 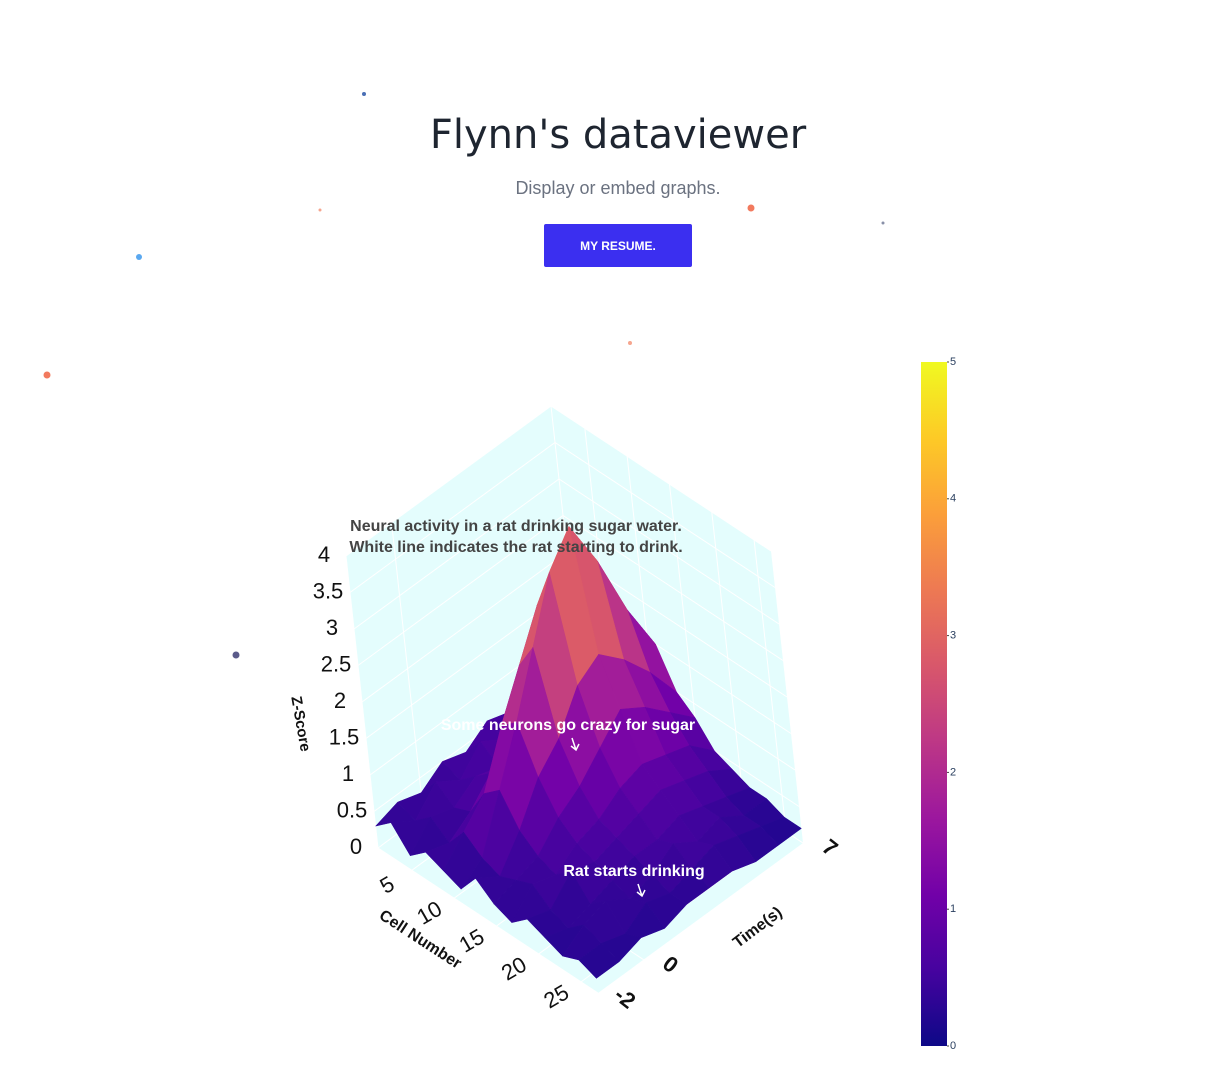 I want to click on axis-title: Time(s), so click(x=757, y=928).